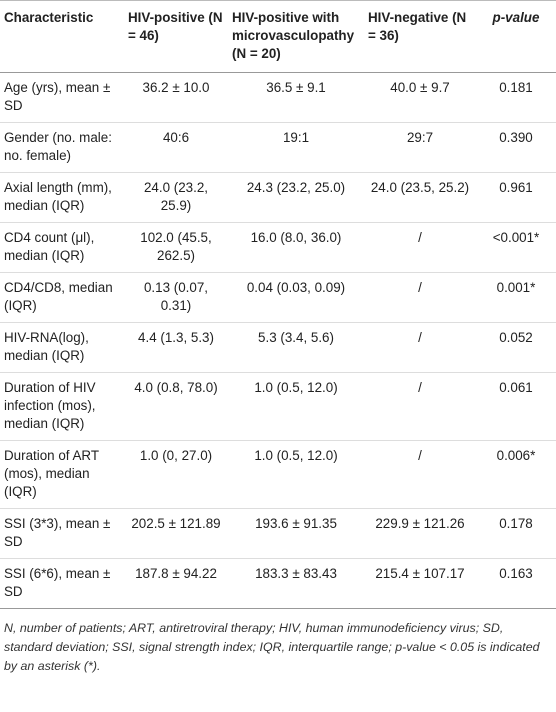 Image resolution: width=556 pixels, height=712 pixels. I want to click on table-cell: <0.001*, so click(516, 247).